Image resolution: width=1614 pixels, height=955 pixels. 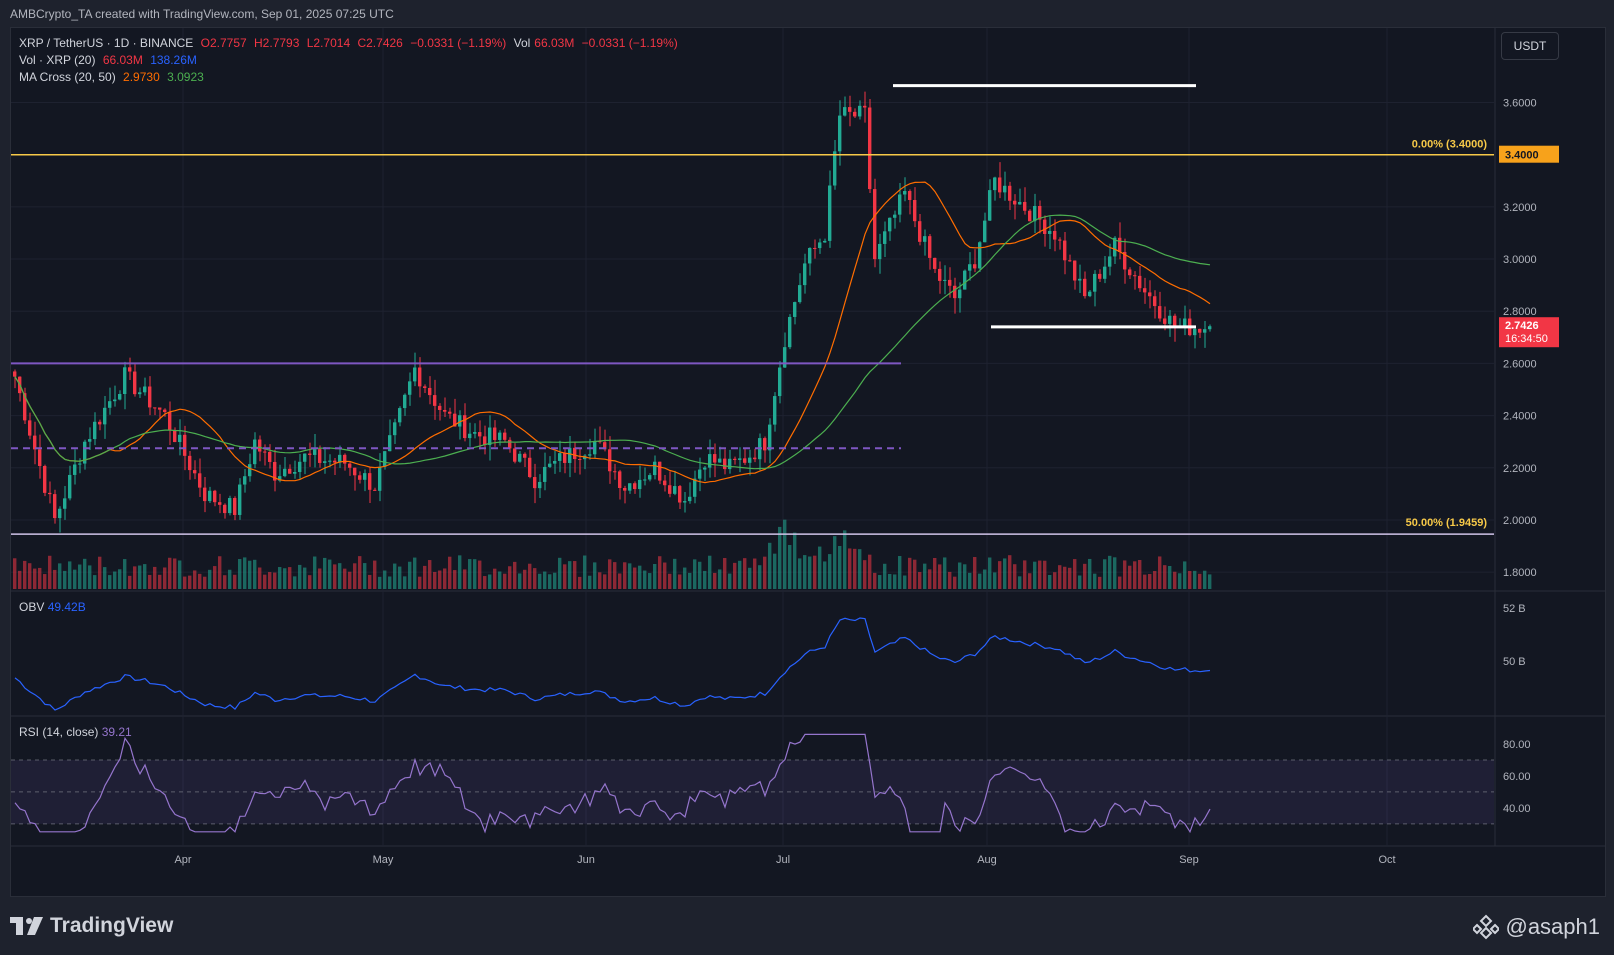 What do you see at coordinates (1514, 662) in the screenshot?
I see `obv-tick-label: 50 B` at bounding box center [1514, 662].